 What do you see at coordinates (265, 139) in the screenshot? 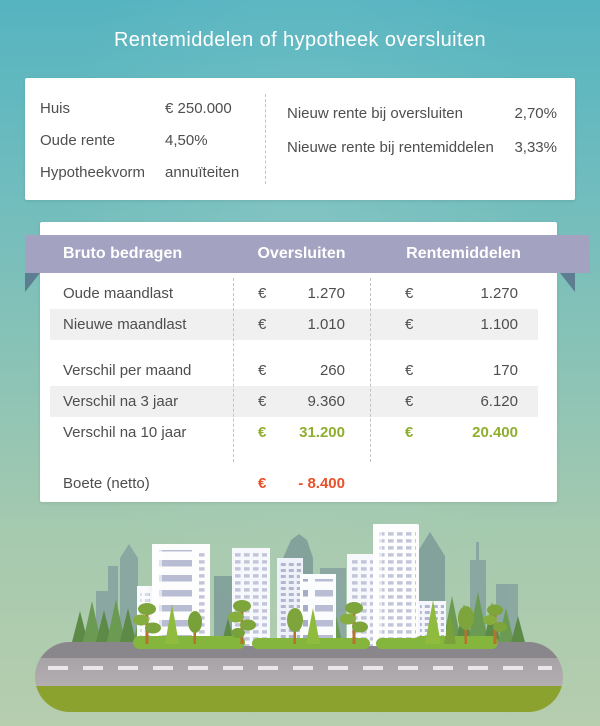
I see `dashed-divider` at bounding box center [265, 139].